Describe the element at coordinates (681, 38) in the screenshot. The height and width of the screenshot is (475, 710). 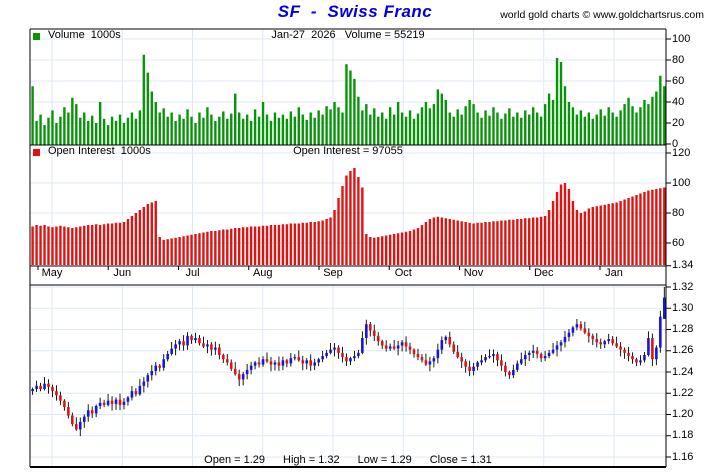
I see `y-axis-label: 100` at that location.